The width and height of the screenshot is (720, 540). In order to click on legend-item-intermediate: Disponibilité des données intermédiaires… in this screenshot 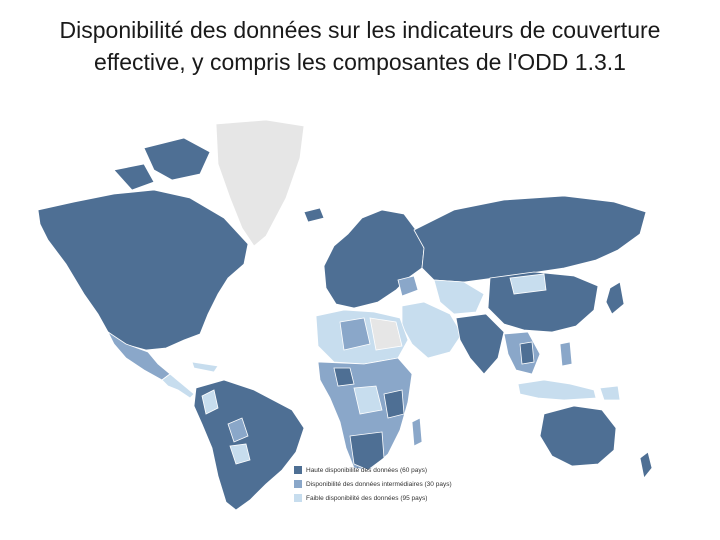, I will do `click(394, 484)`.